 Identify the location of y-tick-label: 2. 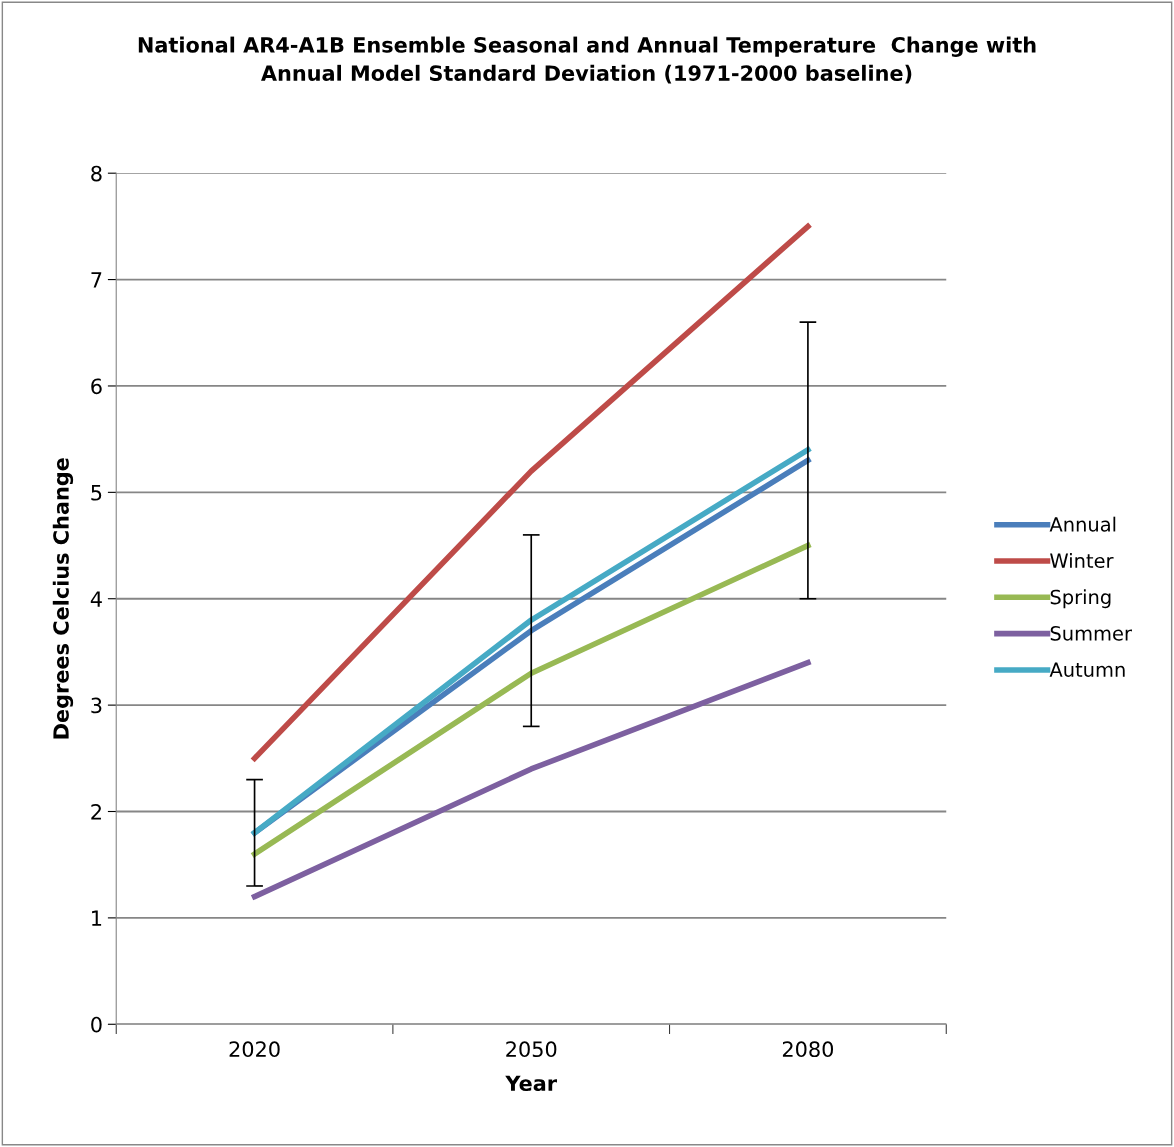
(96, 811).